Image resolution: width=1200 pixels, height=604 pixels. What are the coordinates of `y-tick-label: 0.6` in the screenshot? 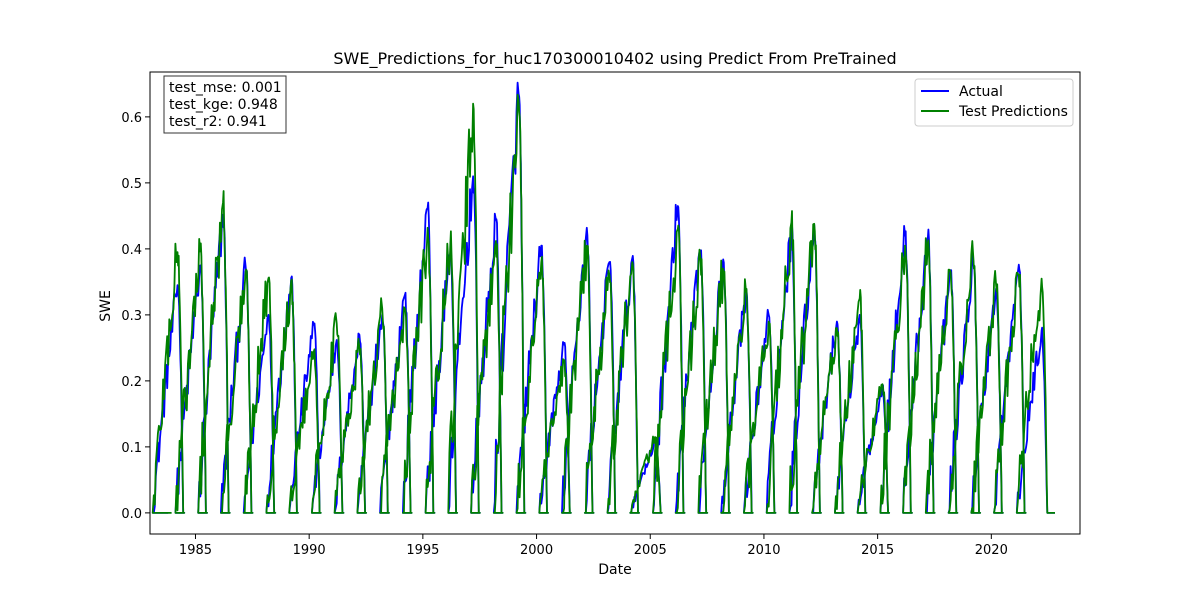 It's located at (131, 118).